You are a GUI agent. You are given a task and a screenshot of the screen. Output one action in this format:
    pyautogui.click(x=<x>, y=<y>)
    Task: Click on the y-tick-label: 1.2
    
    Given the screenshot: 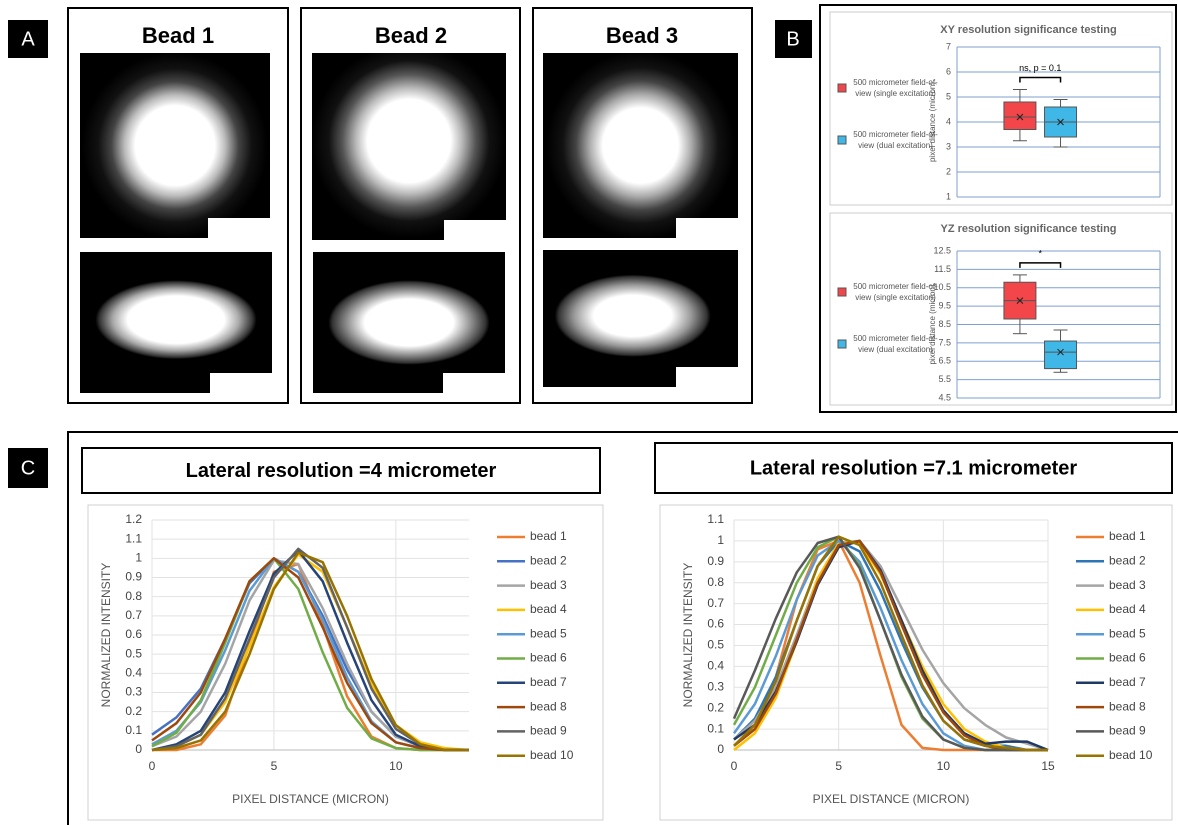 What is the action you would take?
    pyautogui.click(x=133, y=519)
    